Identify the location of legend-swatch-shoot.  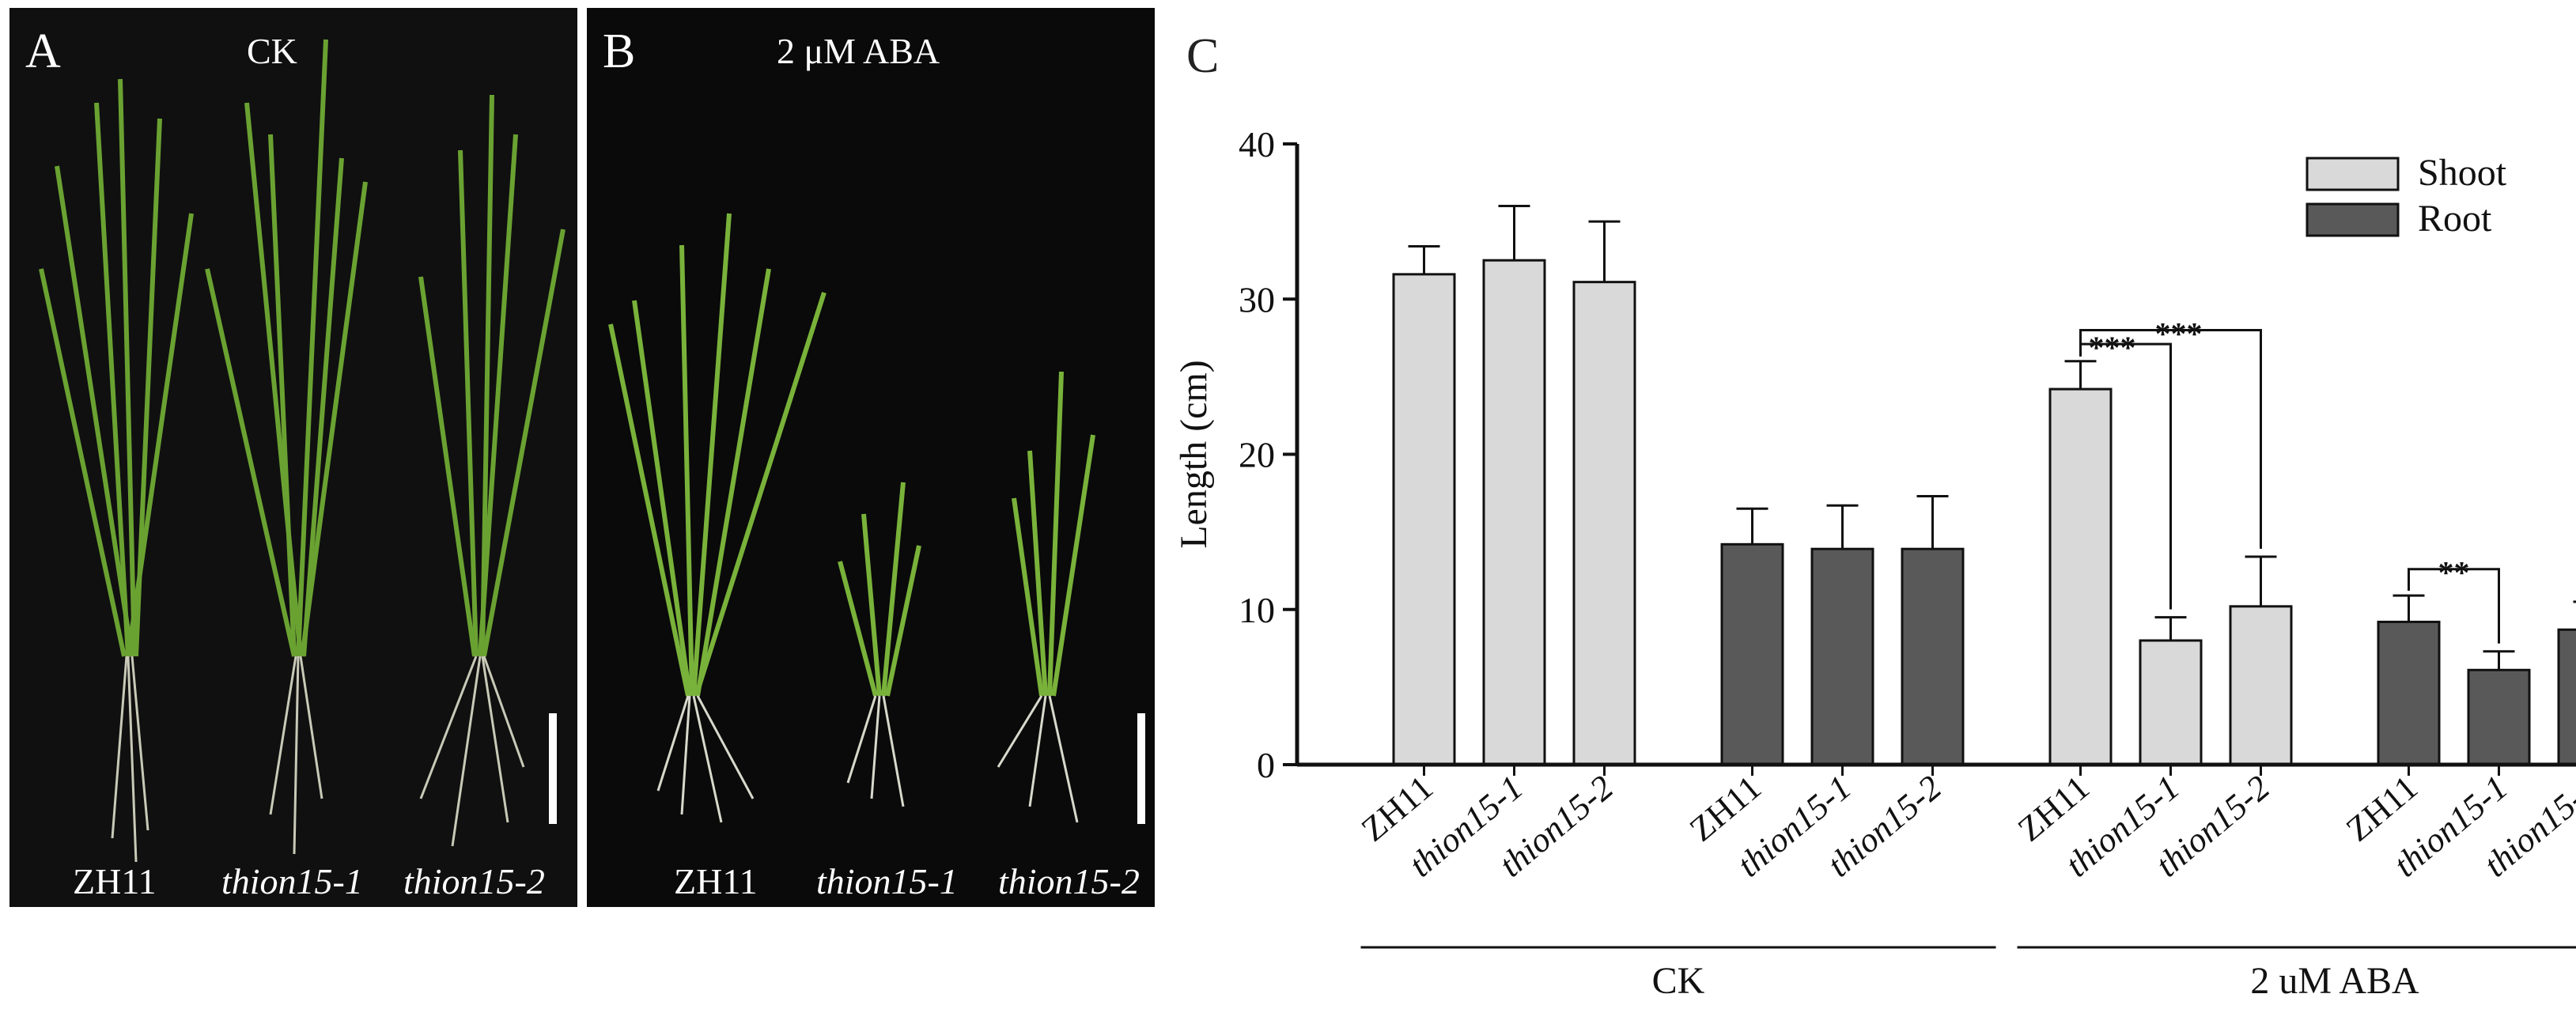
(2353, 174).